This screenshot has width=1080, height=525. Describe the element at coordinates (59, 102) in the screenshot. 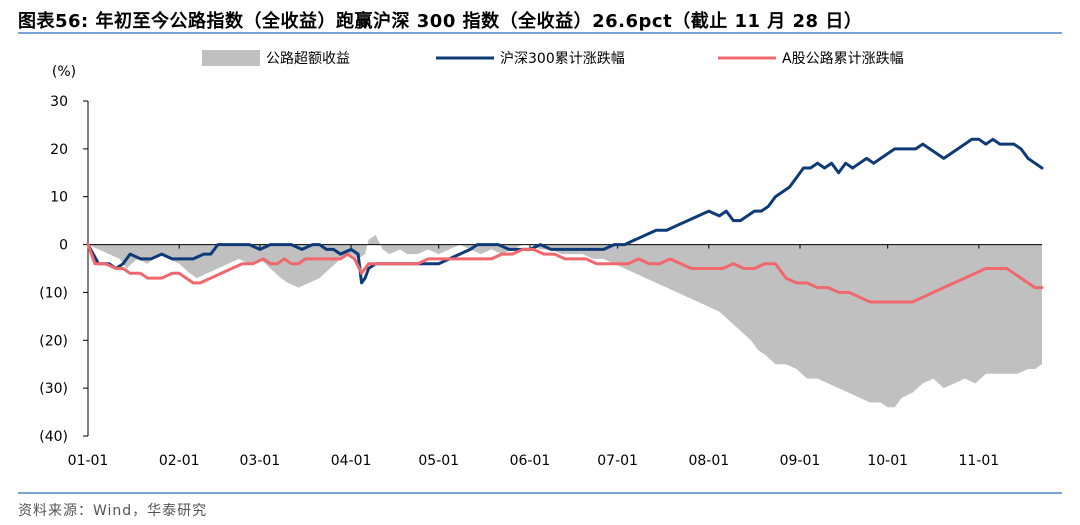

I see `y-tick-label: 30` at that location.